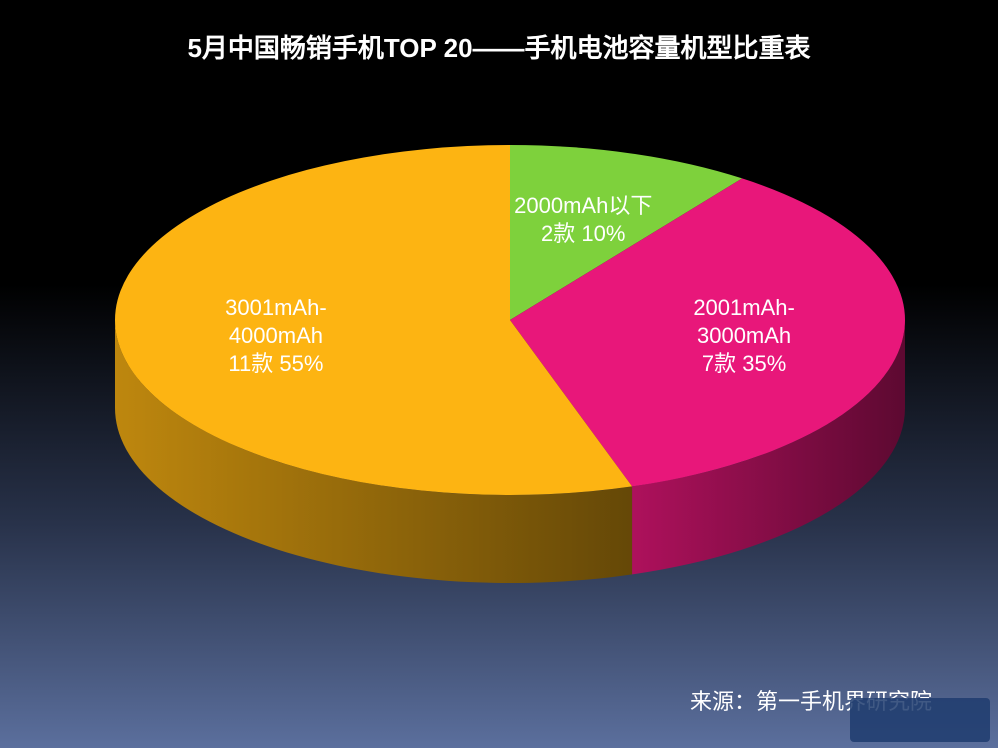 The width and height of the screenshot is (998, 748). What do you see at coordinates (583, 220) in the screenshot?
I see `slice-label: 2000mAh以下 2款 10%` at bounding box center [583, 220].